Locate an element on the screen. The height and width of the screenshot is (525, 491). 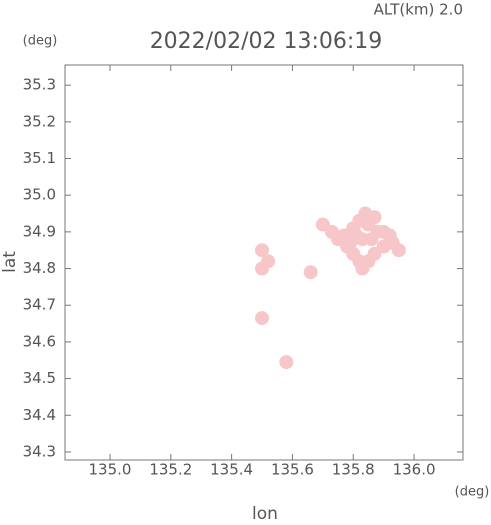
x-unit: (deg) is located at coordinates (472, 492).